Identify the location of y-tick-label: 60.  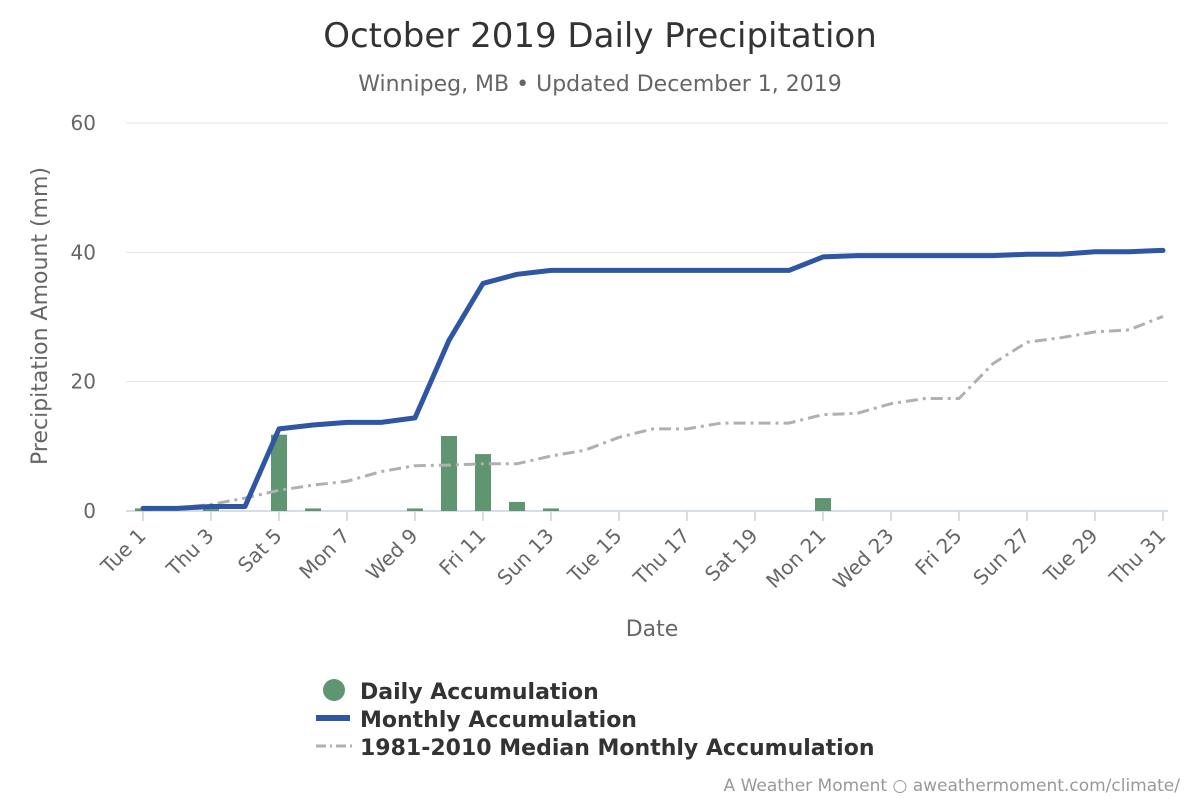
(83, 123).